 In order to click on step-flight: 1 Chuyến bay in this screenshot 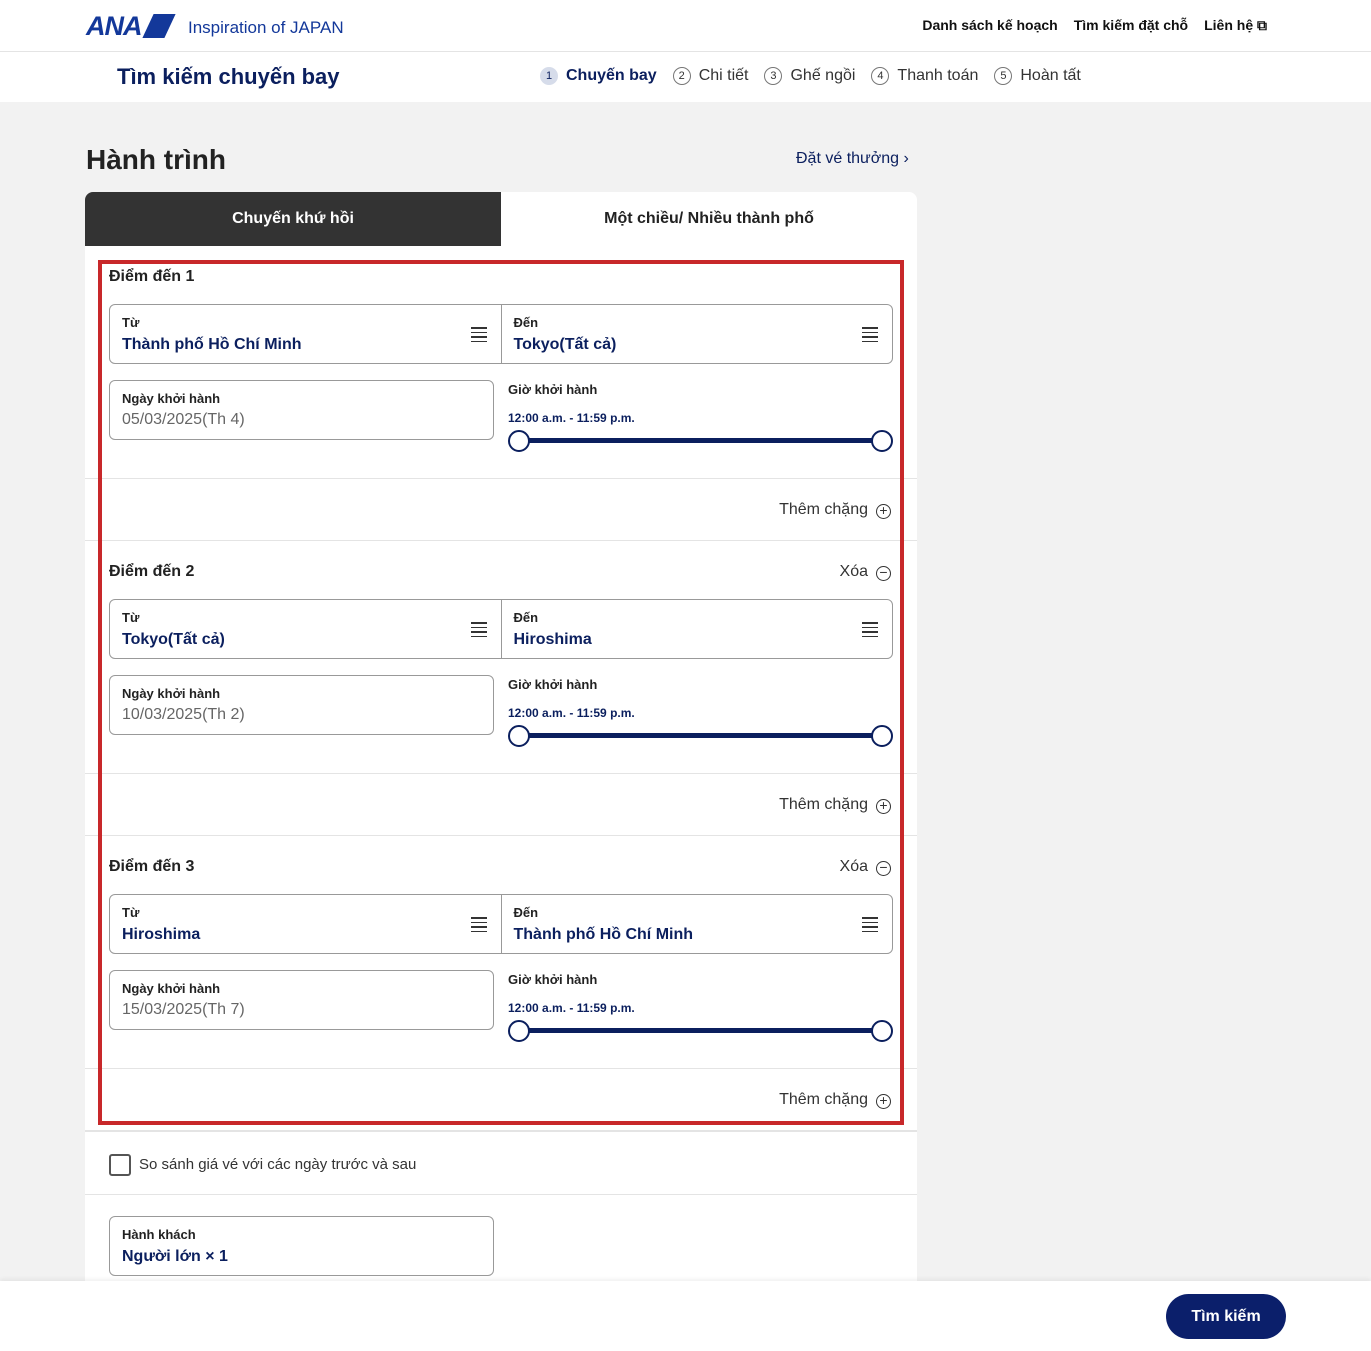, I will do `click(598, 76)`.